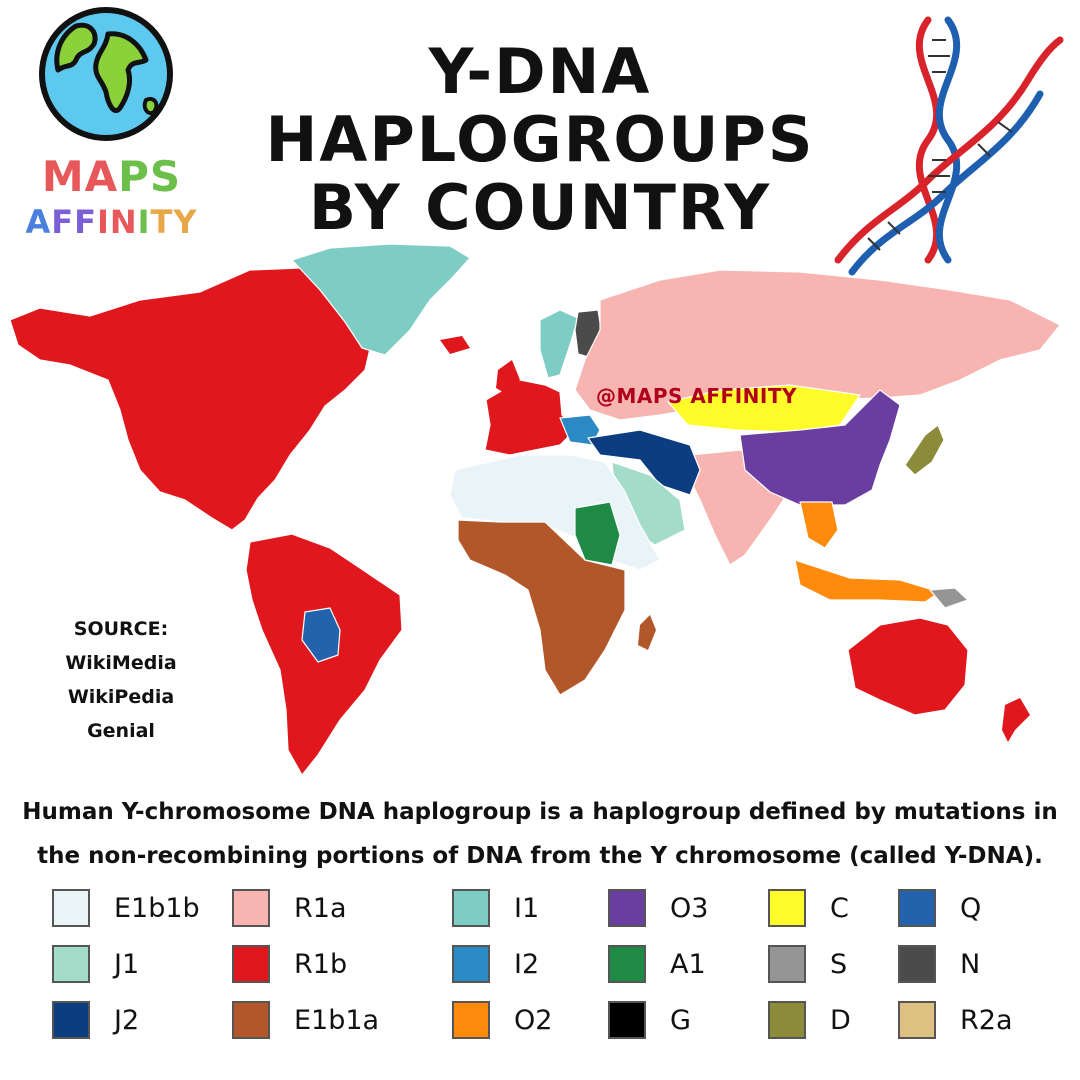 This screenshot has width=1080, height=1080. I want to click on region-sub-saharan-africa, so click(541, 607).